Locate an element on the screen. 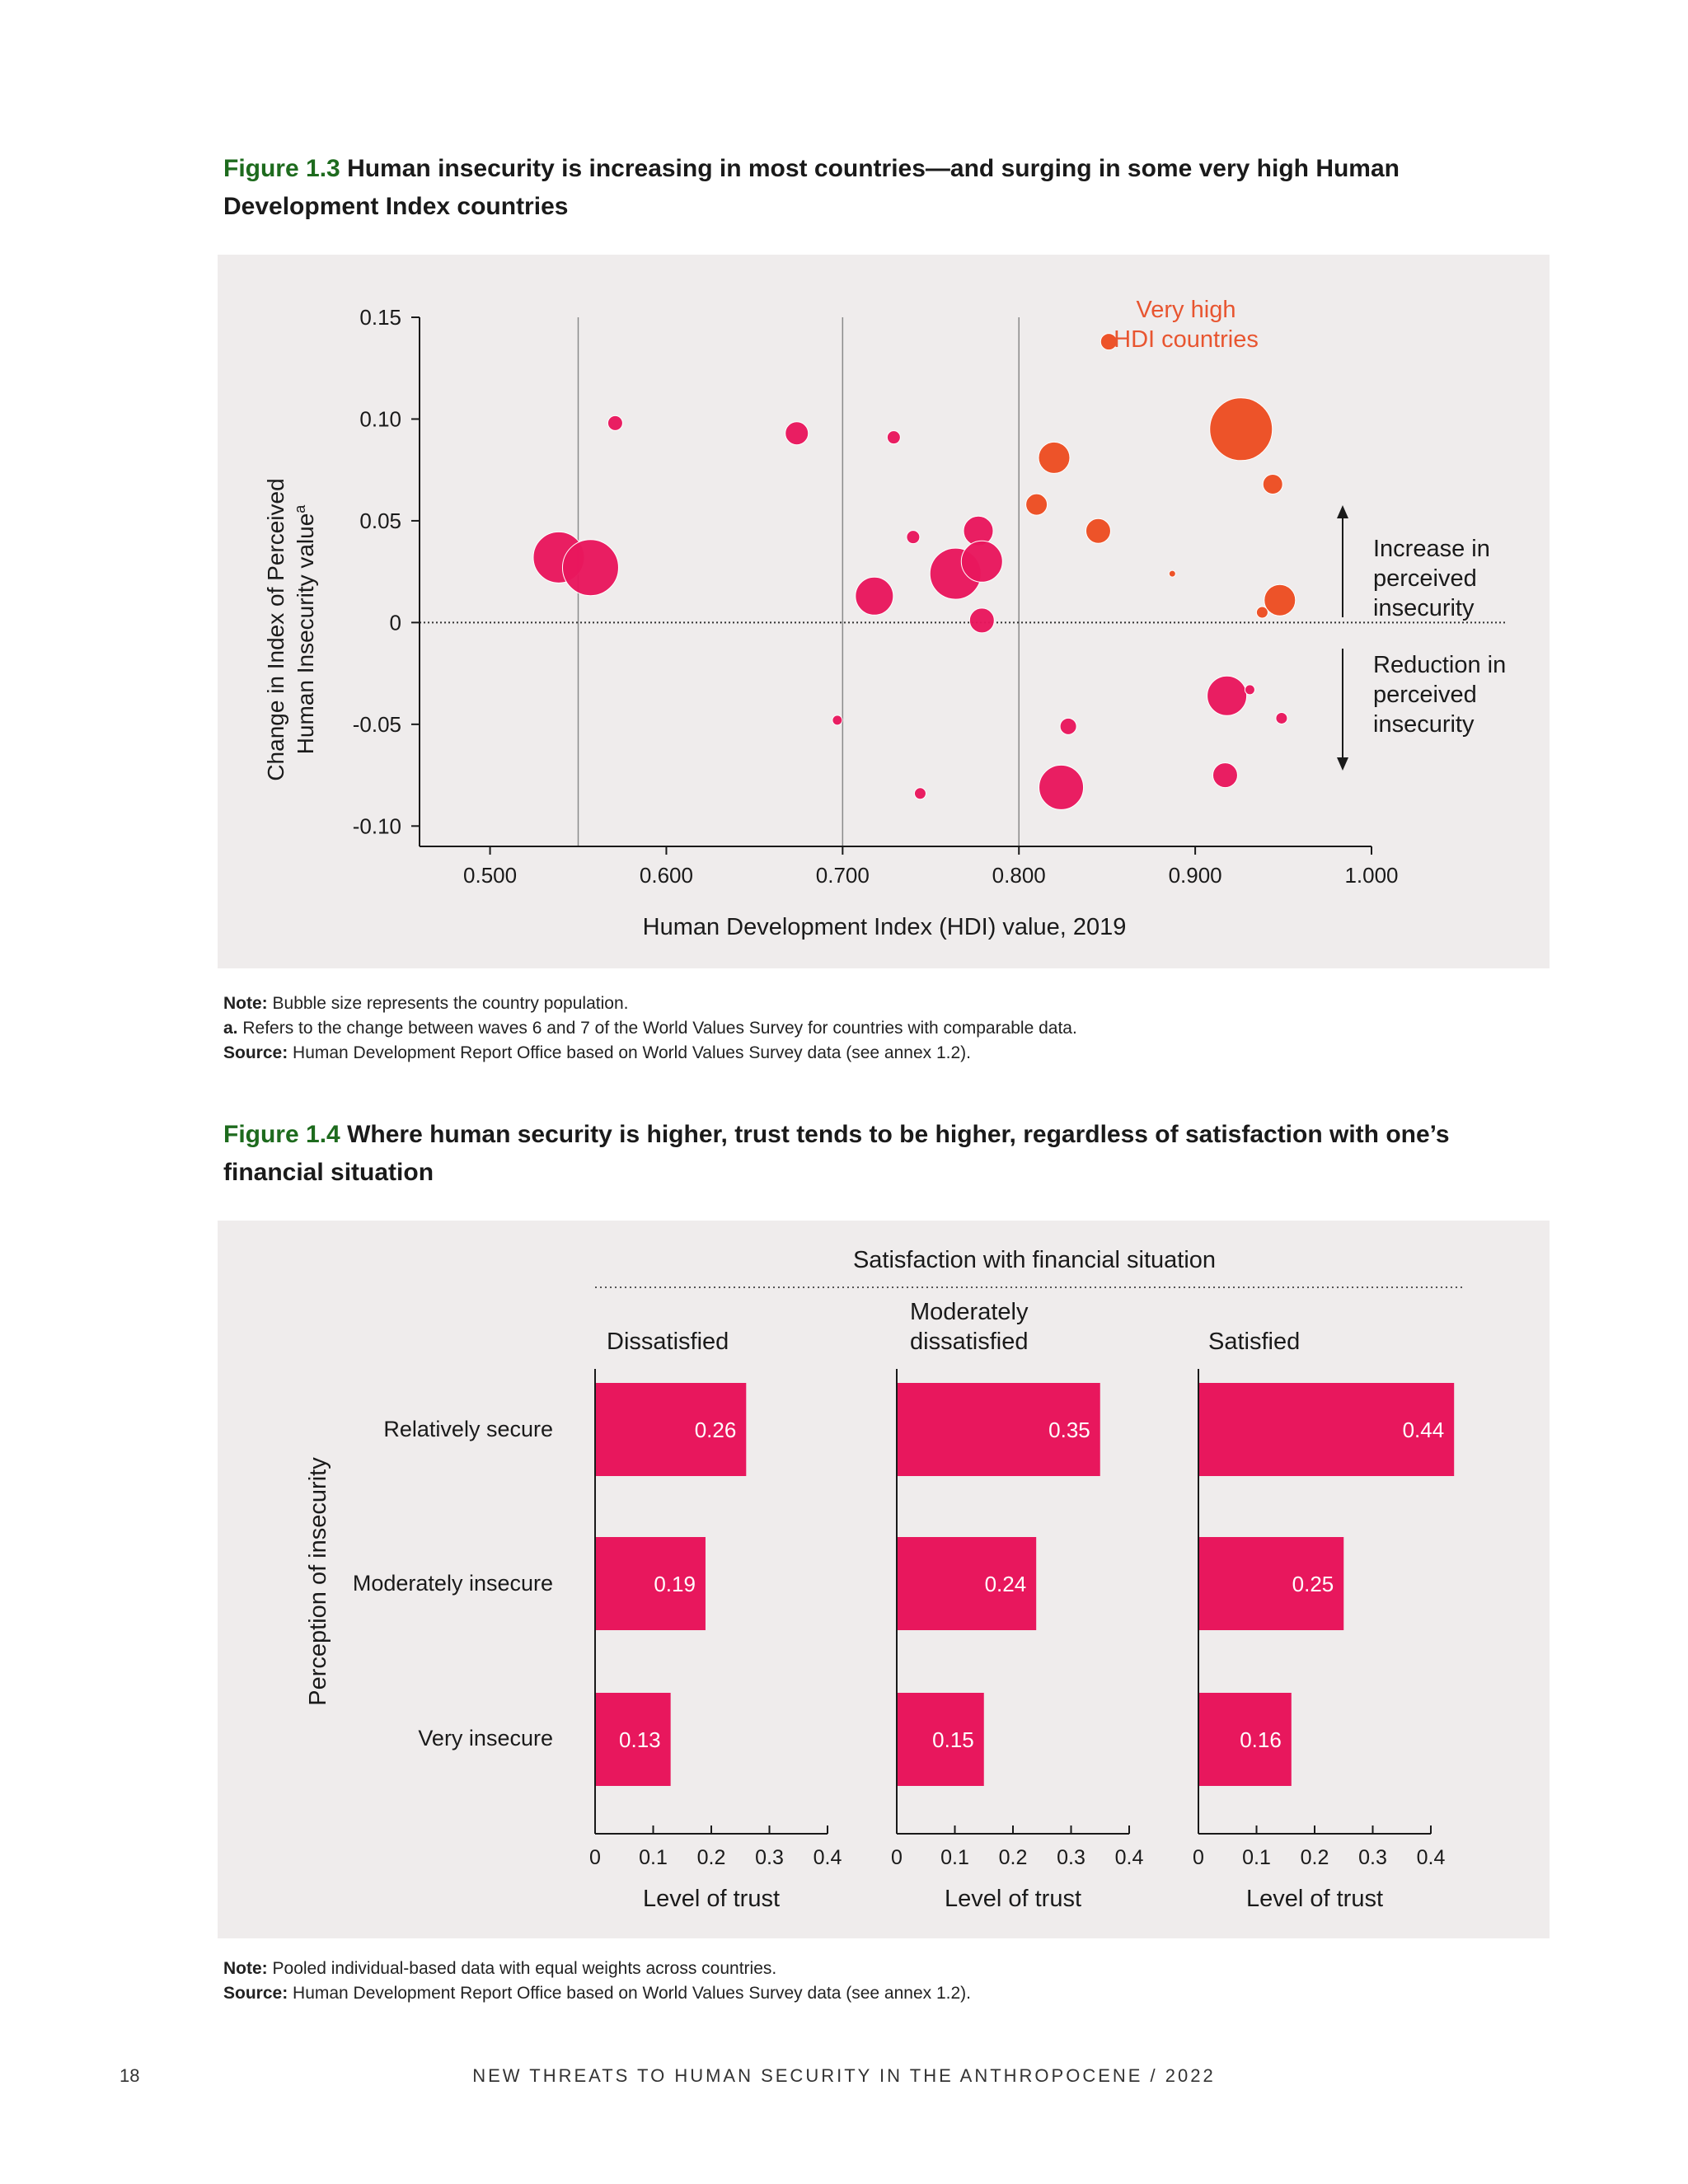 The height and width of the screenshot is (2184, 1688). footnote-label: a. is located at coordinates (230, 1028).